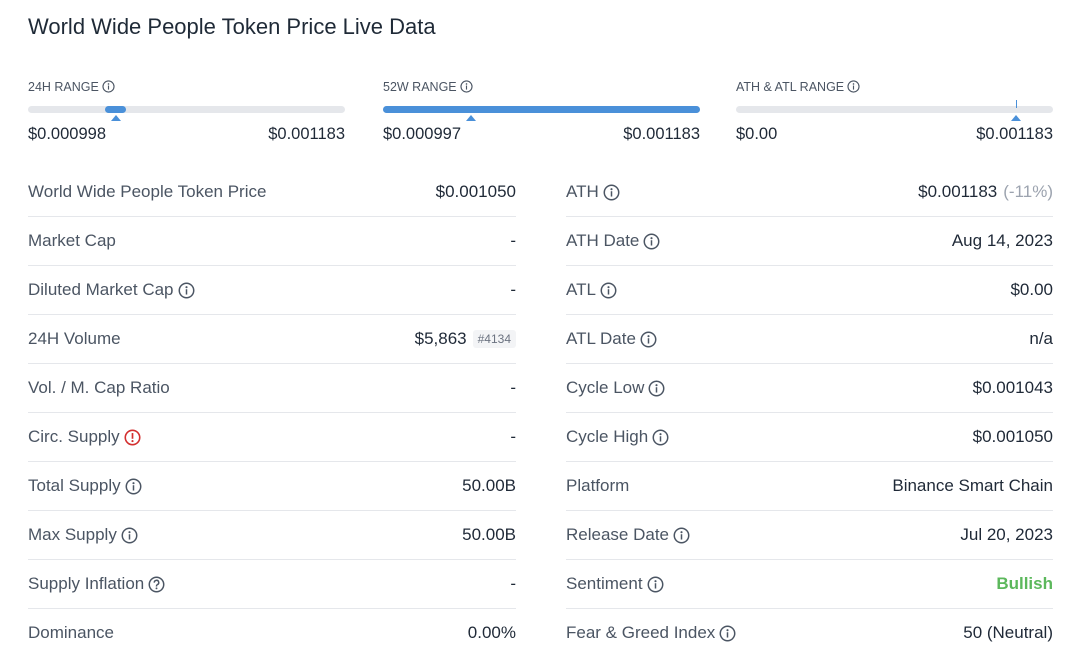 Image resolution: width=1079 pixels, height=657 pixels. Describe the element at coordinates (809, 192) in the screenshot. I see `stat-row: ATH $0.001183 (-11%)` at that location.